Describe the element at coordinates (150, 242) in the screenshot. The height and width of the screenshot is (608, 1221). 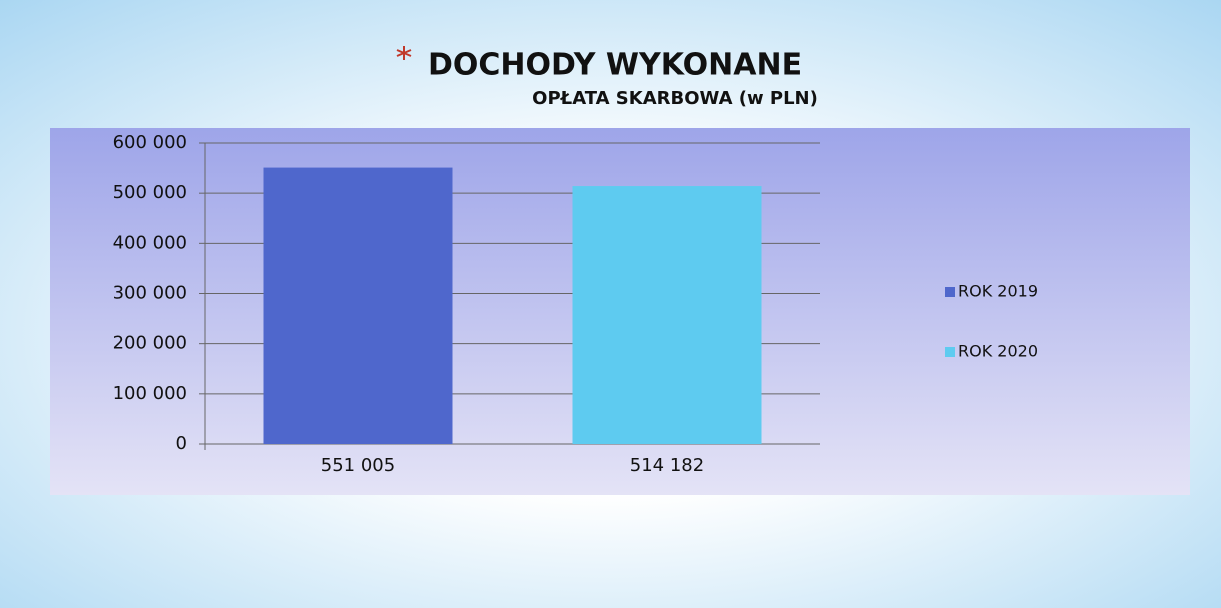
I see `y-tick-label: 400 000` at that location.